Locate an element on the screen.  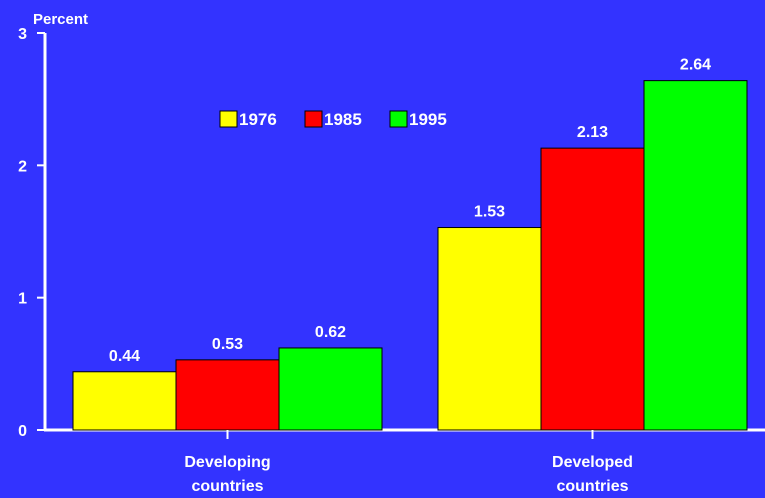
legend-label: 1995 is located at coordinates (428, 119).